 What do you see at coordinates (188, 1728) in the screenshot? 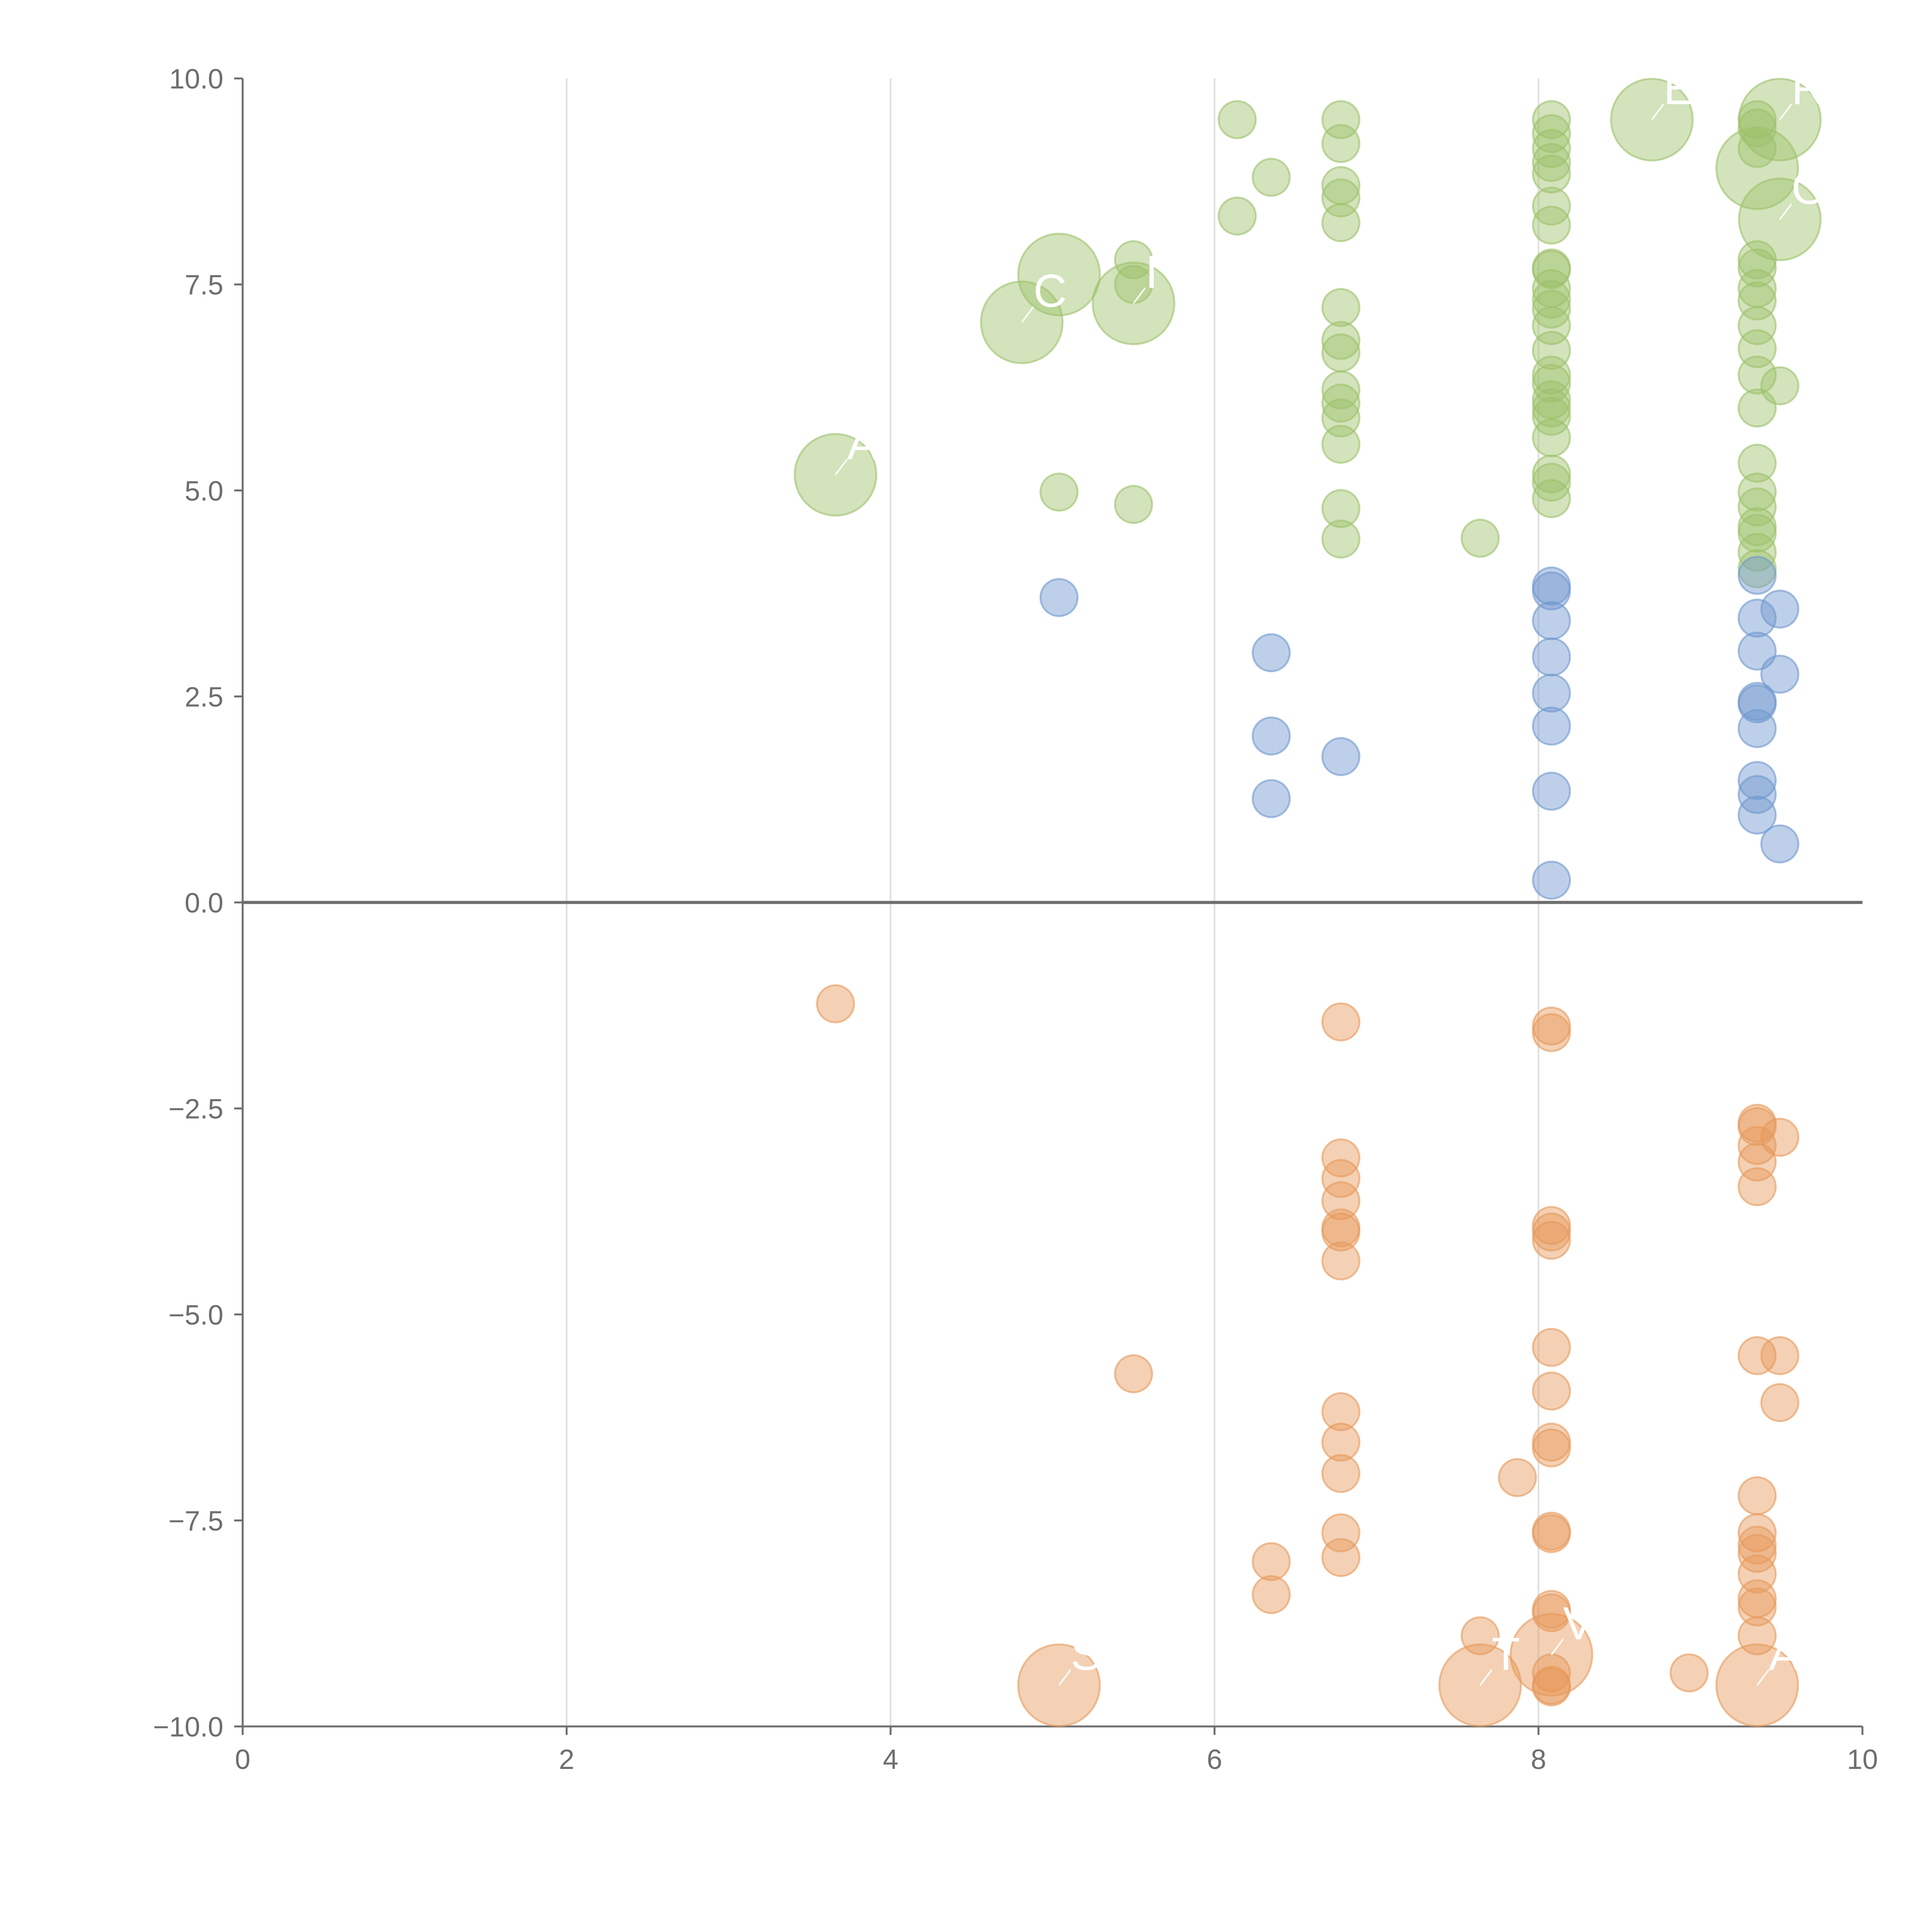
I see `y-tick-label: −10.0` at bounding box center [188, 1728].